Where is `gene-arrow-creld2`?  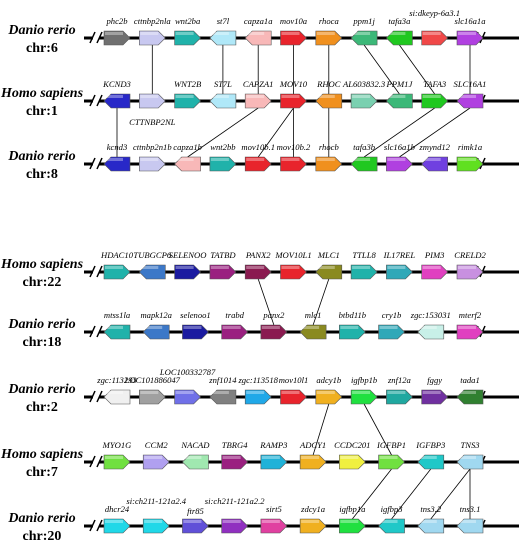
gene-arrow-creld2 is located at coordinates (470, 272).